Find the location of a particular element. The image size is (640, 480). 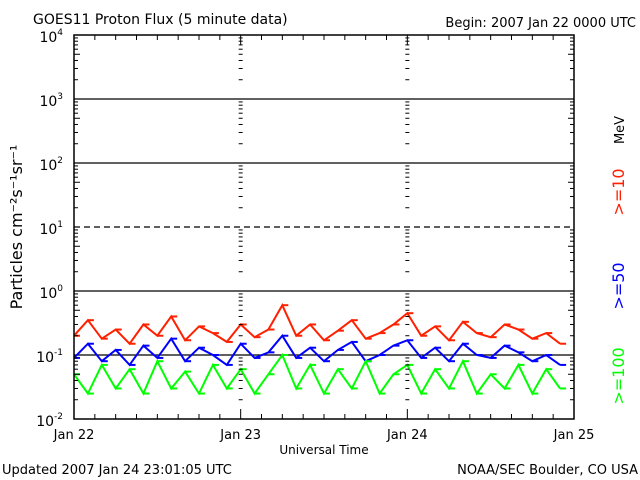

chart-title: GOES11 Proton Flux (5 minute data) is located at coordinates (160, 20).